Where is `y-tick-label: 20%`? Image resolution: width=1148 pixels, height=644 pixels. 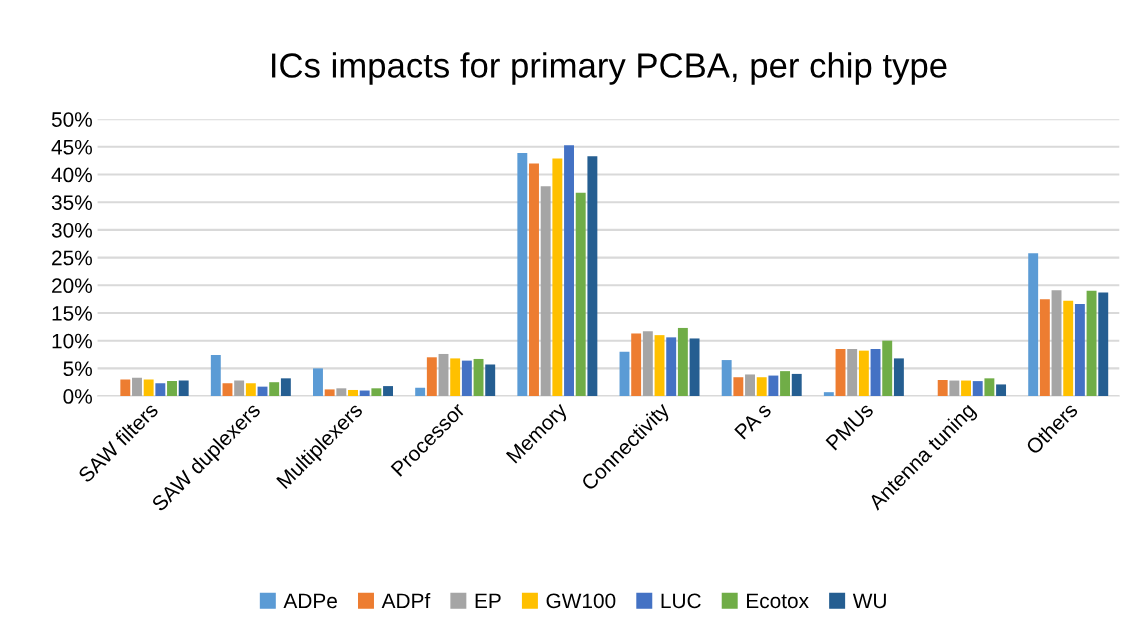
y-tick-label: 20% is located at coordinates (72, 286).